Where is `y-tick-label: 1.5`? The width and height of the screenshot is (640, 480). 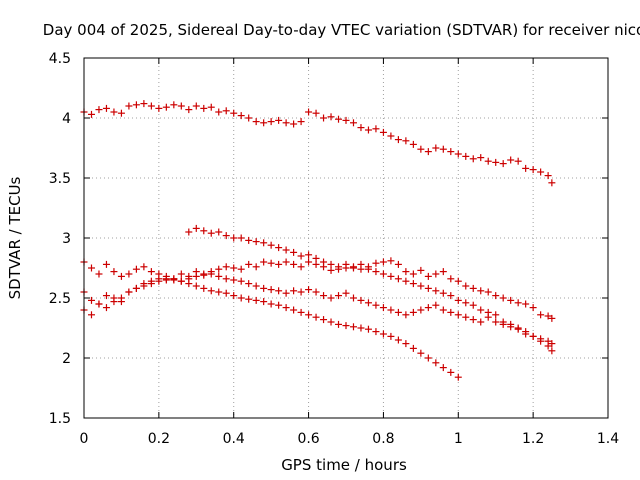
y-tick-label: 1.5 is located at coordinates (60, 419).